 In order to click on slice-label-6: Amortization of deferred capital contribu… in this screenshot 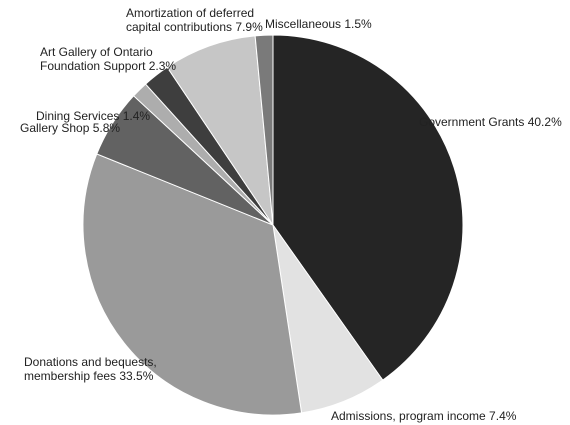, I will do `click(194, 20)`.